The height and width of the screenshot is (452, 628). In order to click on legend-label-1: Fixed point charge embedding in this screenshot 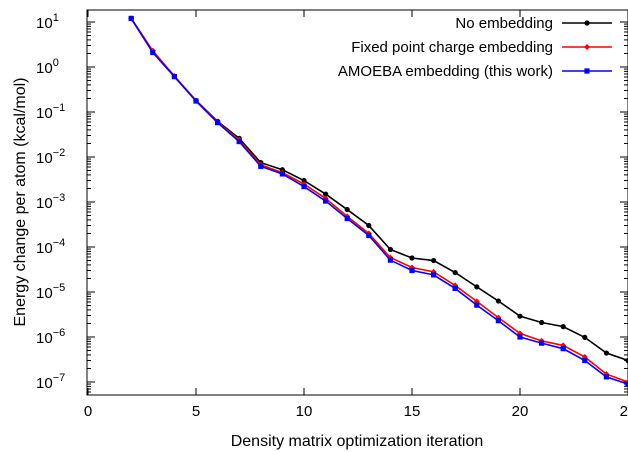, I will do `click(452, 47)`.